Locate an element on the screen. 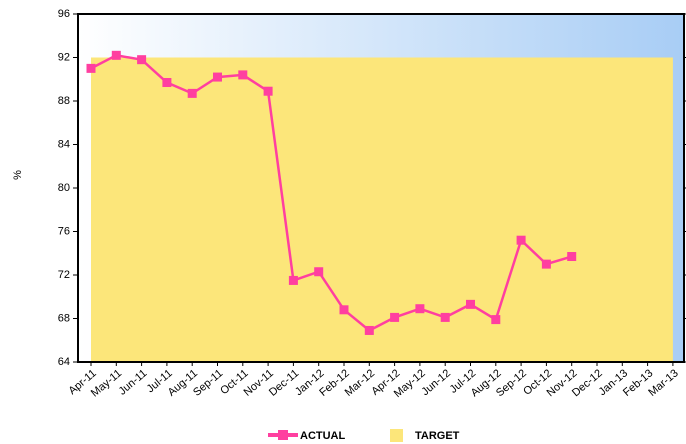  y-tick-label: 84 is located at coordinates (64, 144).